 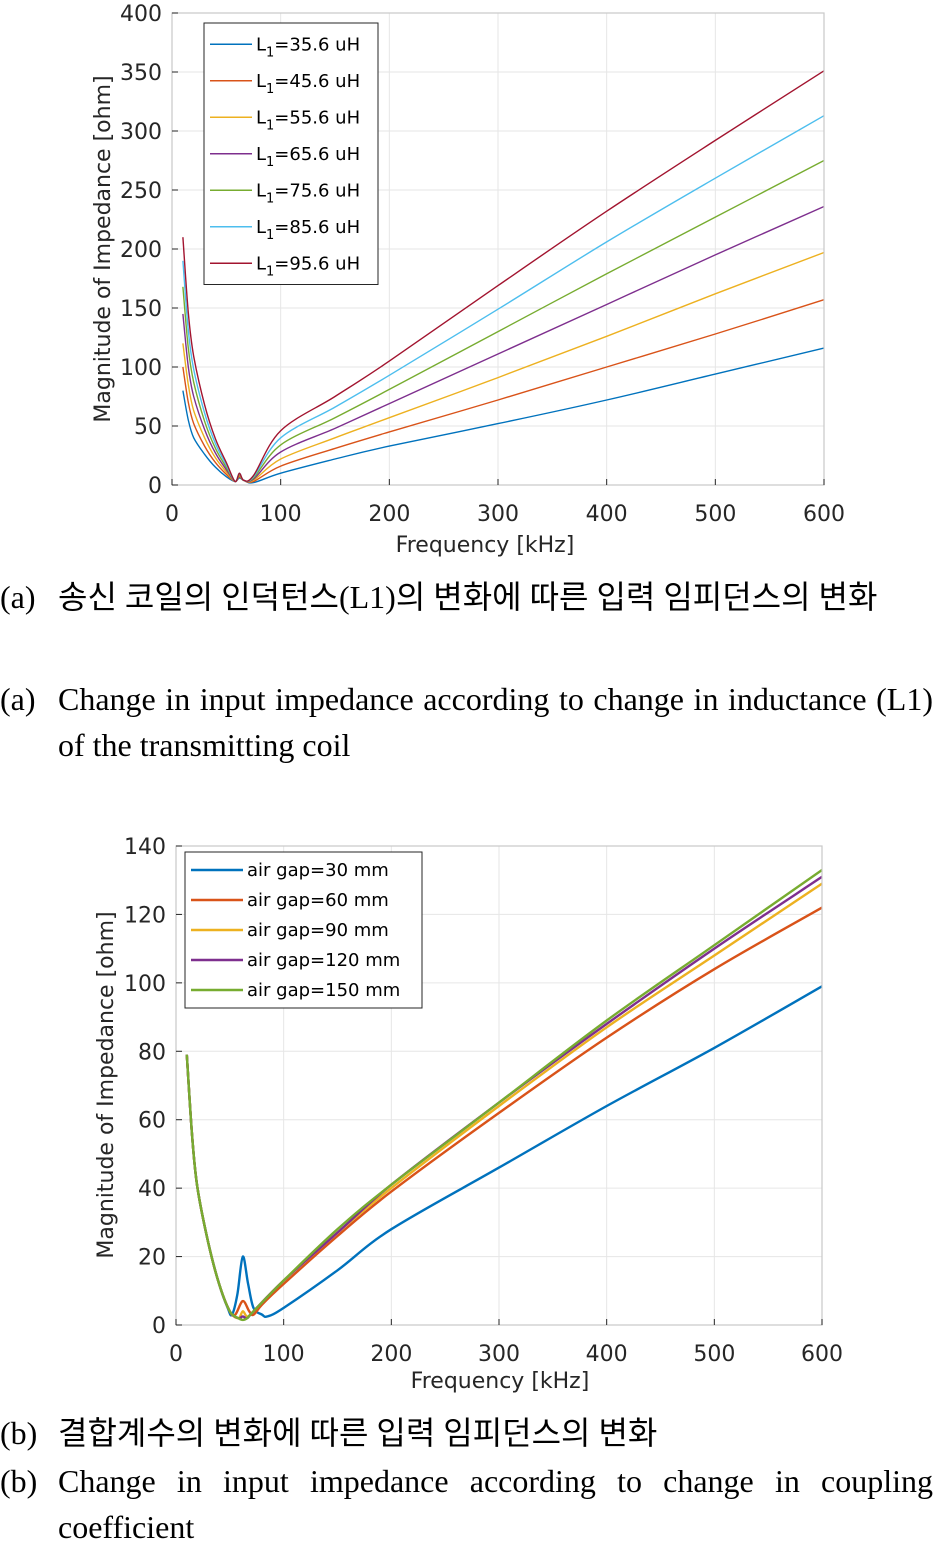 What do you see at coordinates (152, 1189) in the screenshot?
I see `y-tick-label: 40` at bounding box center [152, 1189].